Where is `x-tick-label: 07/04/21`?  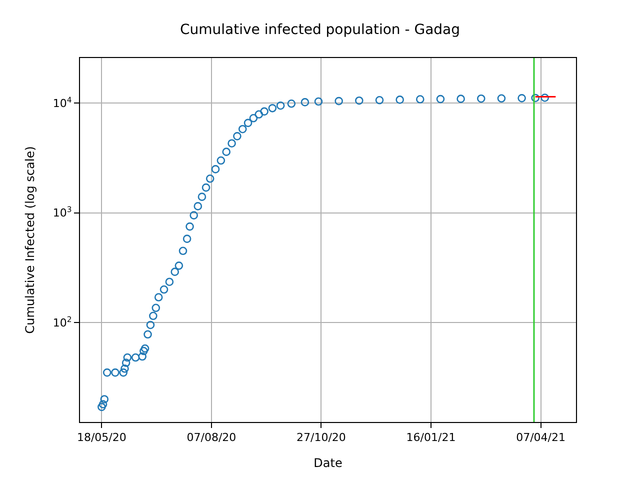
x-tick-label: 07/04/21 is located at coordinates (541, 437).